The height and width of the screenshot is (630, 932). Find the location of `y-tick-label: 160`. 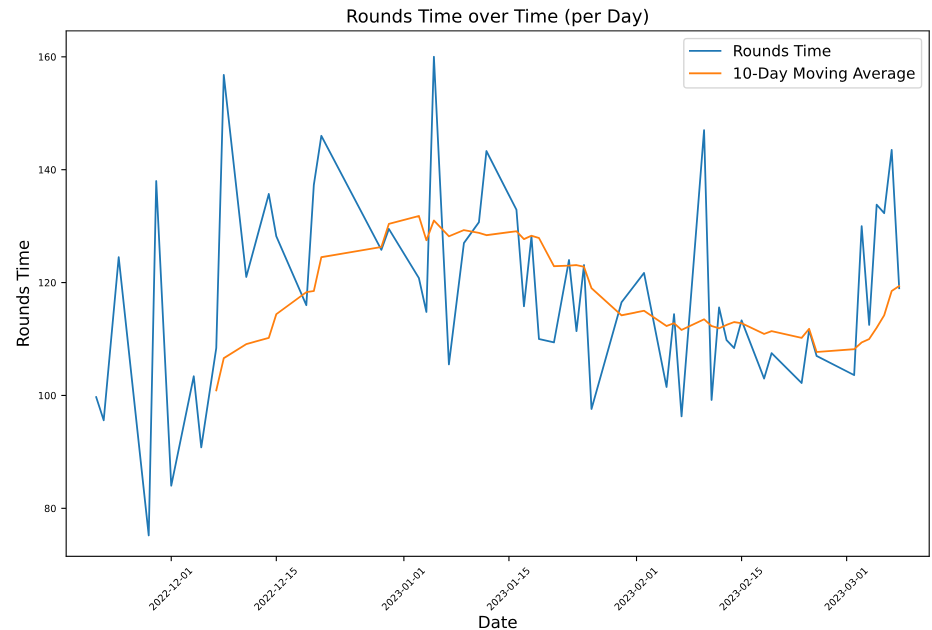

y-tick-label: 160 is located at coordinates (47, 57).